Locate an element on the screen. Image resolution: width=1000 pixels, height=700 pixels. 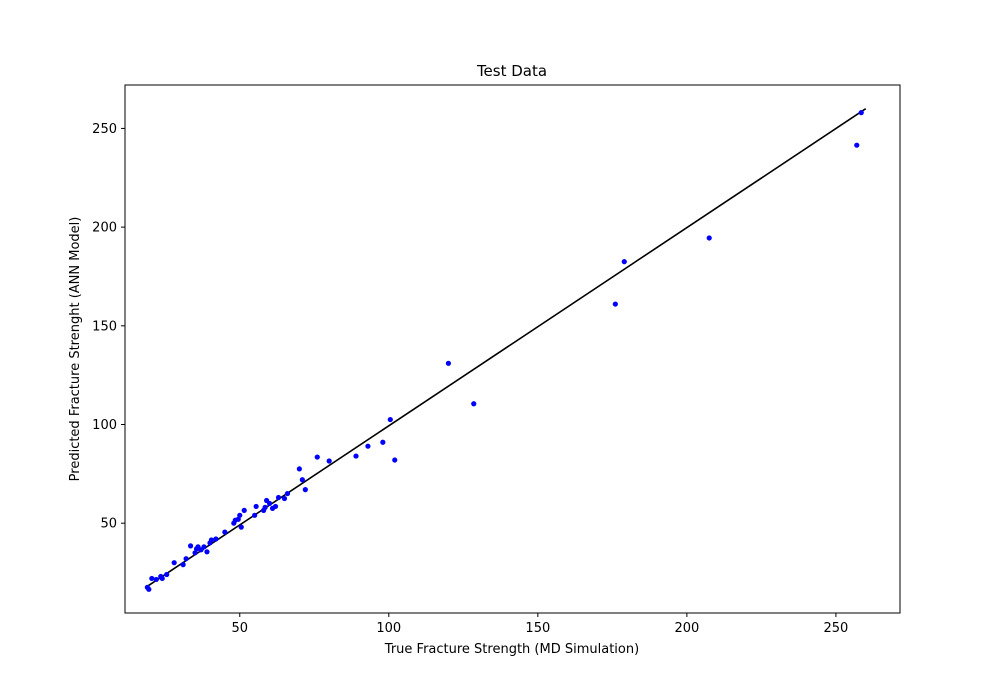
y-axis-ticks: 50 100 150 200 250 is located at coordinates (108, 327).